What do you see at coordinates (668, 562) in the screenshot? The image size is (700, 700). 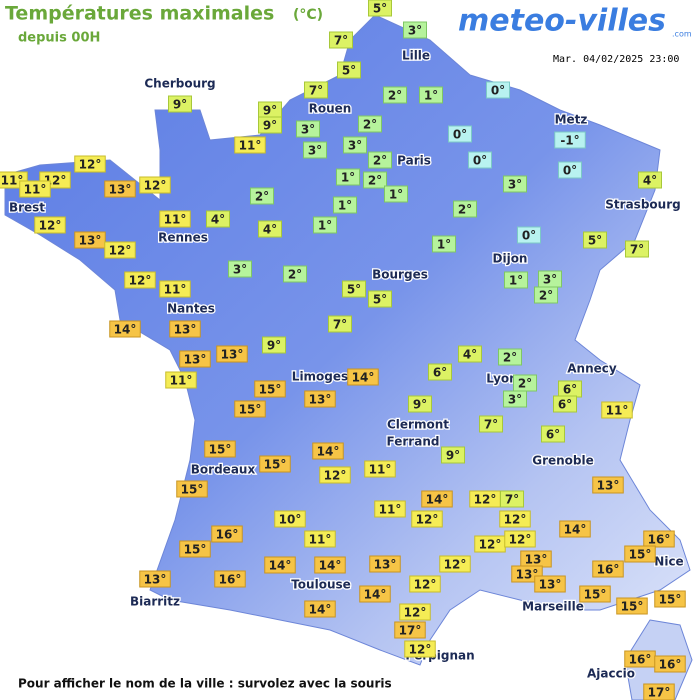 I see `city-name: Nice` at bounding box center [668, 562].